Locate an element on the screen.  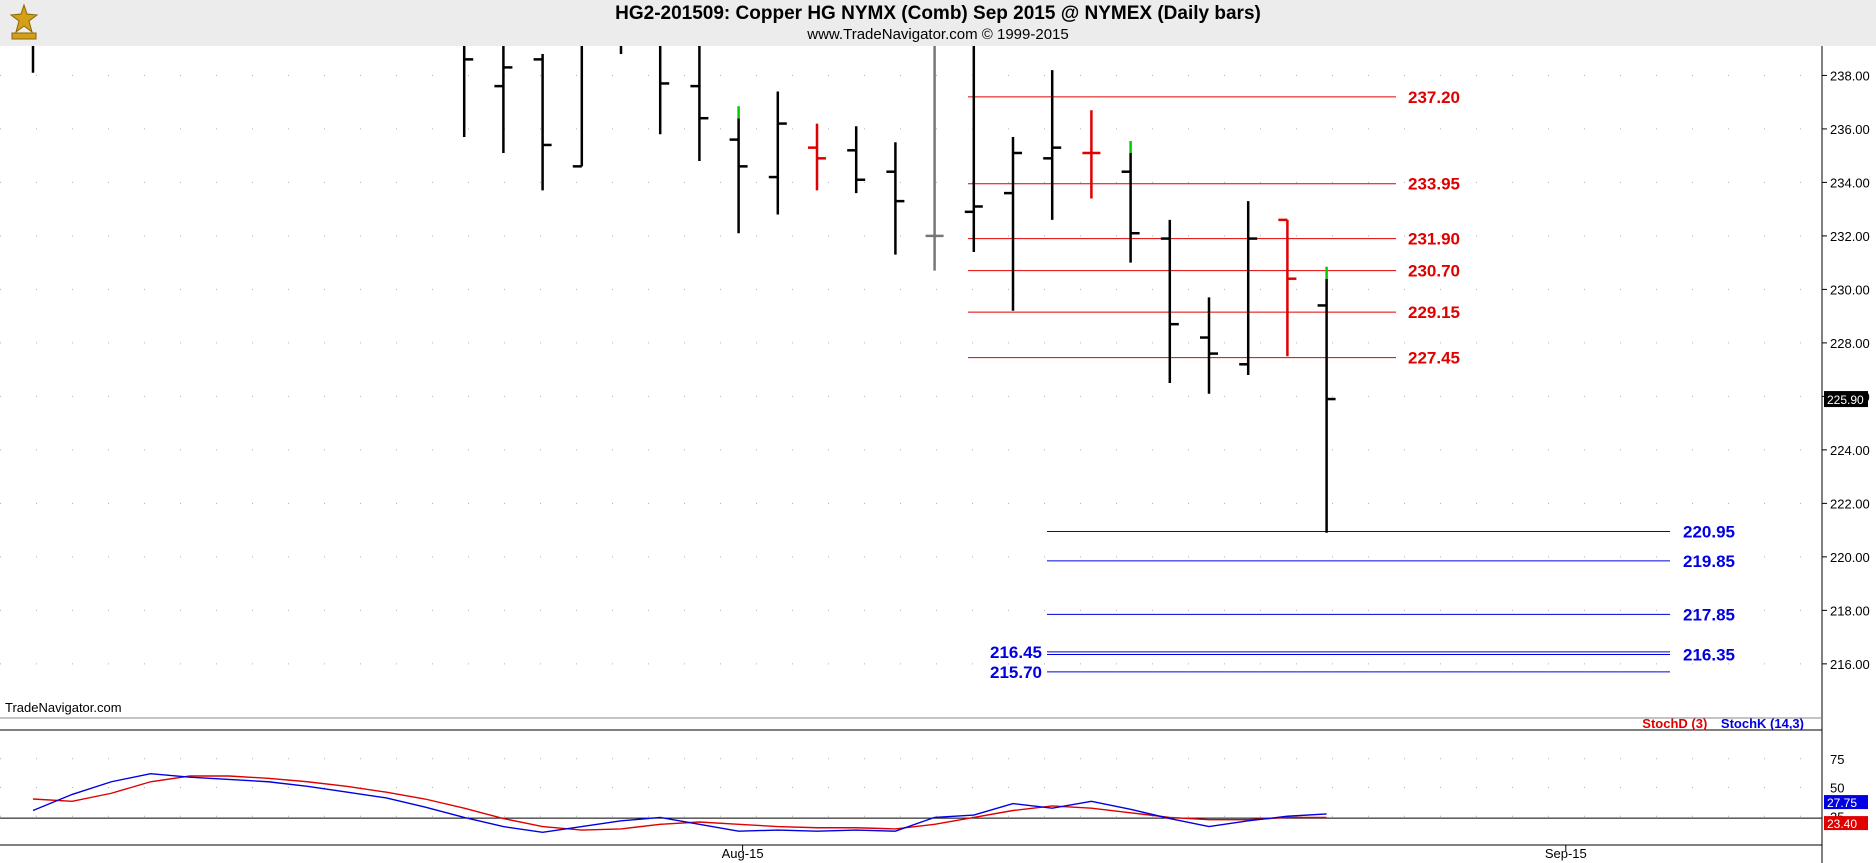
stochastic-panel is located at coordinates (911, 796).